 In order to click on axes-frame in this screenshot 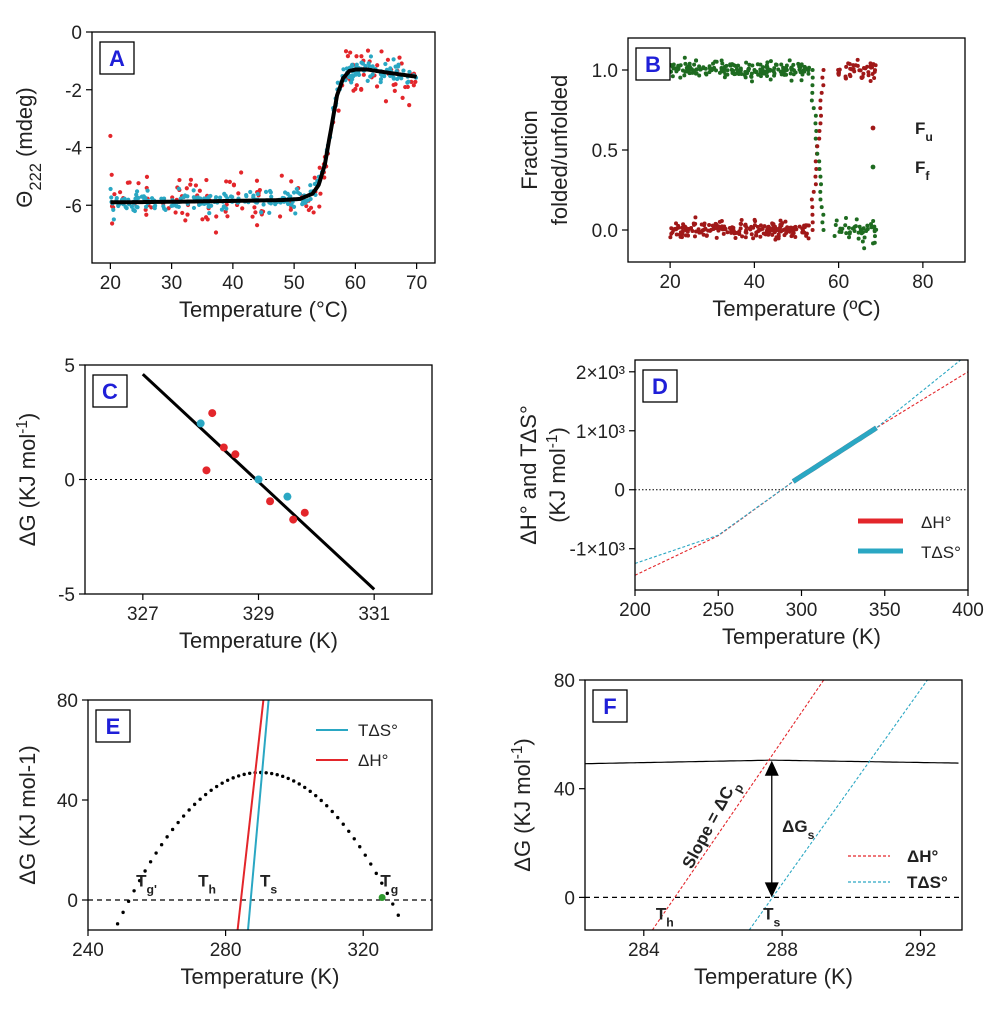, I will do `click(260, 815)`.